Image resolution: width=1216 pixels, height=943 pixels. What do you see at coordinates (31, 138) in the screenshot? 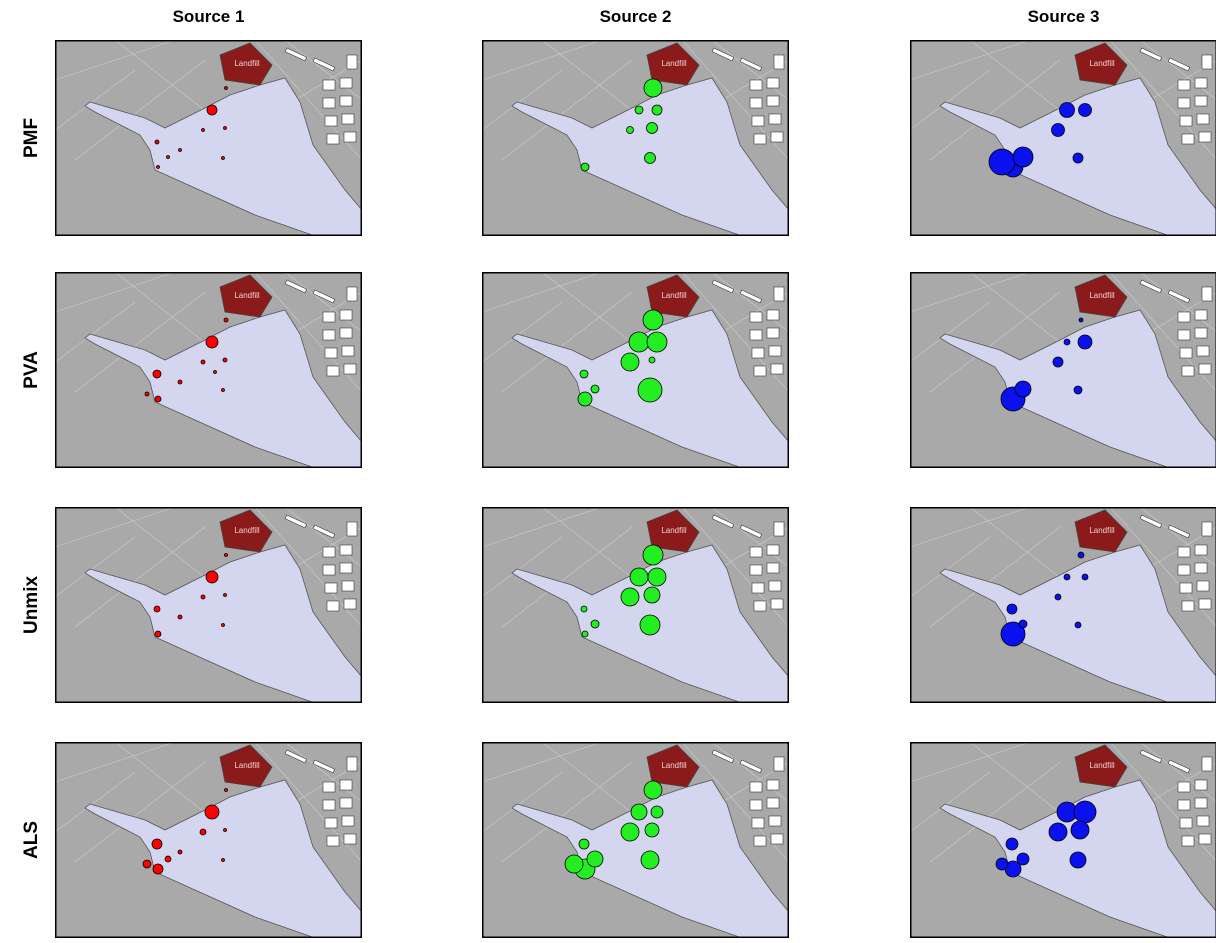
I see `row-label: PMF` at bounding box center [31, 138].